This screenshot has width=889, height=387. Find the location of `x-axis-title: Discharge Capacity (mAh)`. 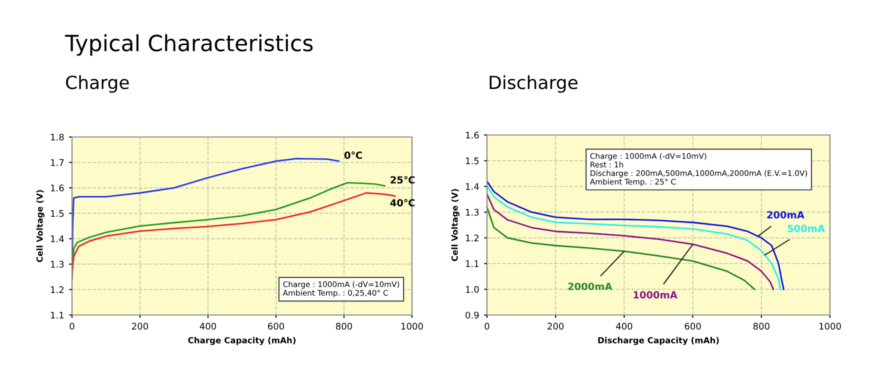

x-axis-title: Discharge Capacity (mAh) is located at coordinates (658, 341).